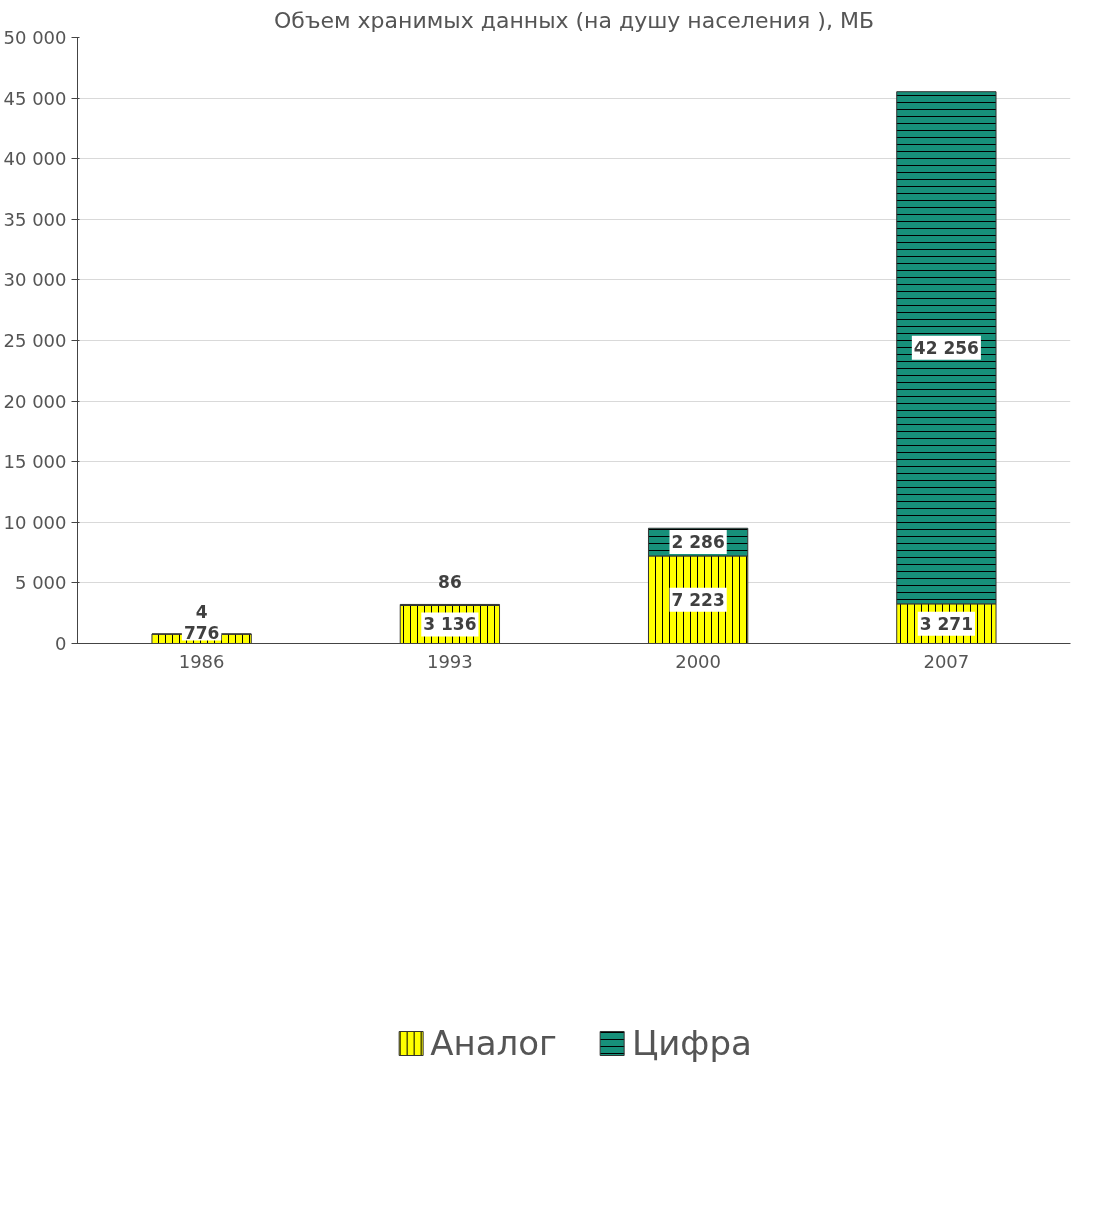 The width and height of the screenshot is (1117, 1215). I want to click on y-tick-label: 5 000, so click(40, 583).